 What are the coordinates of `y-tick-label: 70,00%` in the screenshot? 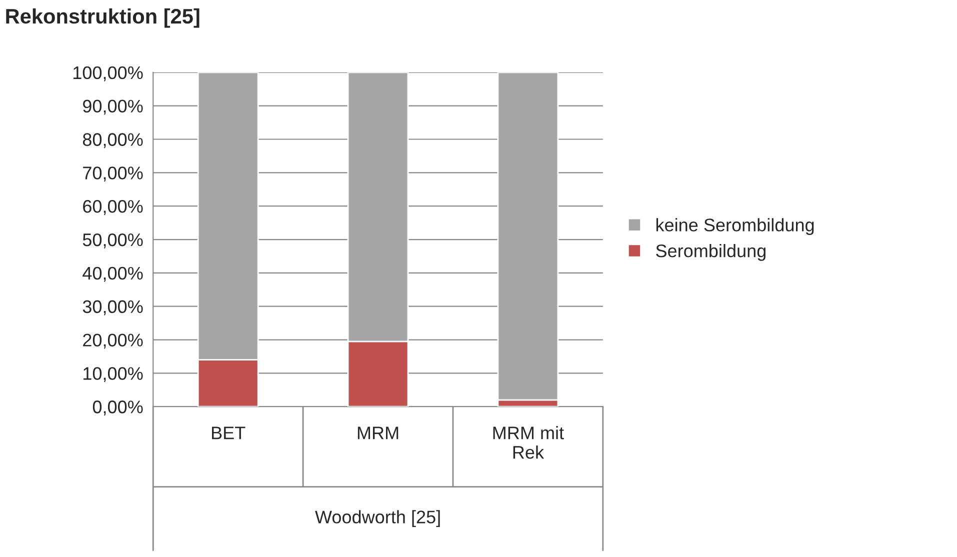 It's located at (113, 174).